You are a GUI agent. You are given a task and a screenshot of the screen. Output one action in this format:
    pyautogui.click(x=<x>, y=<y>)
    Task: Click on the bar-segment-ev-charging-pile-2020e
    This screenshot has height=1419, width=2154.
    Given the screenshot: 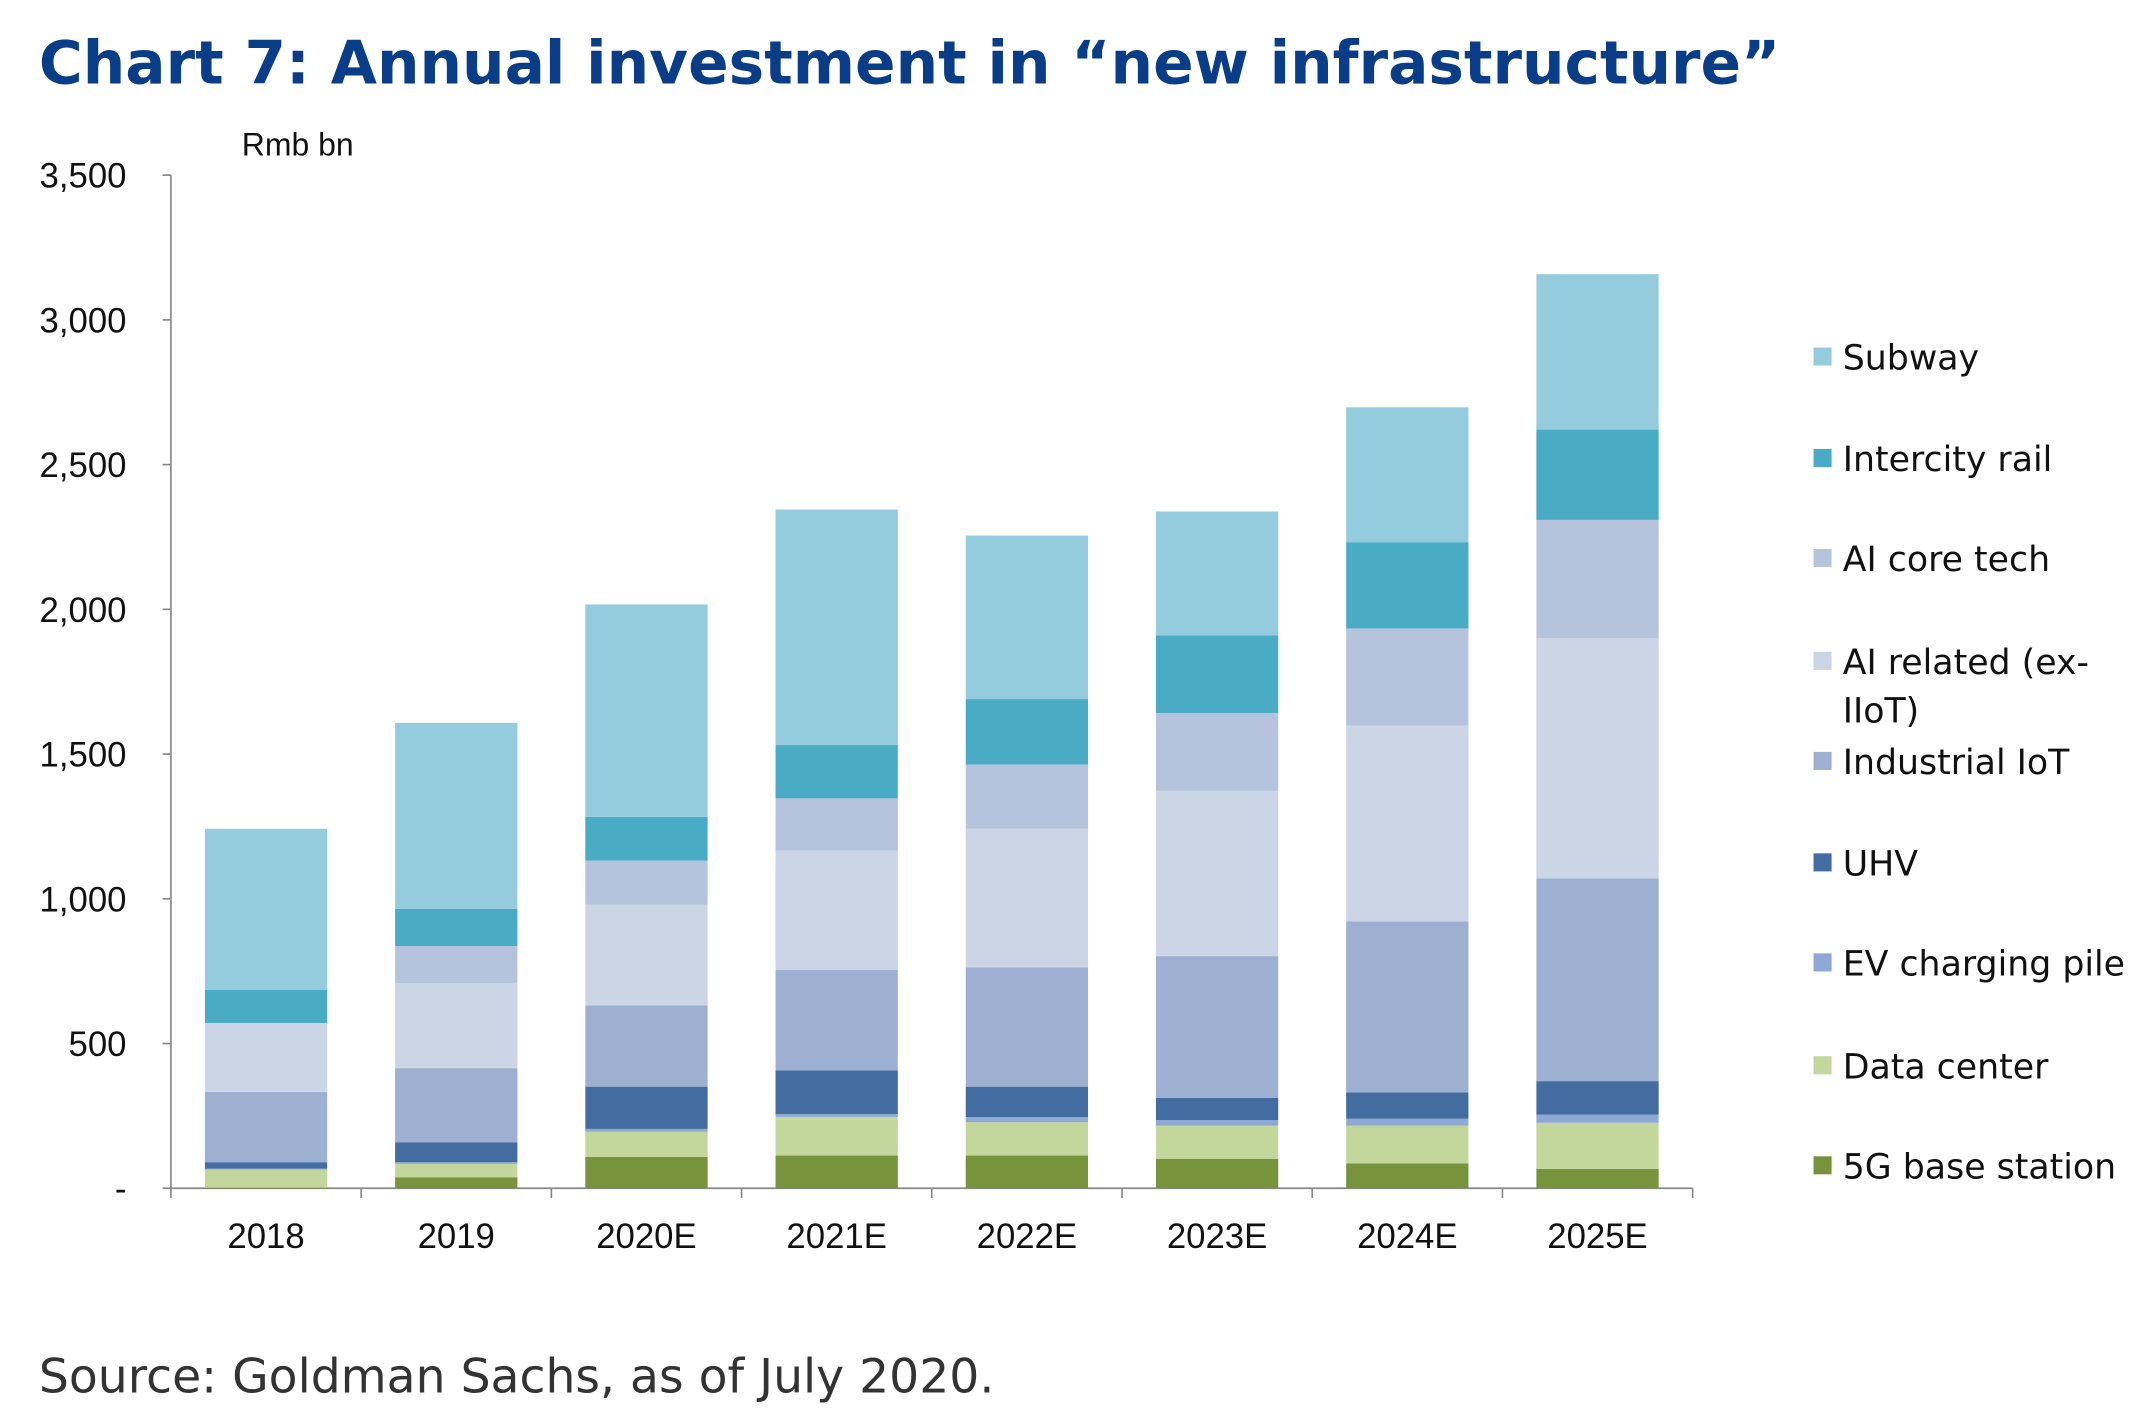 What is the action you would take?
    pyautogui.click(x=646, y=1130)
    